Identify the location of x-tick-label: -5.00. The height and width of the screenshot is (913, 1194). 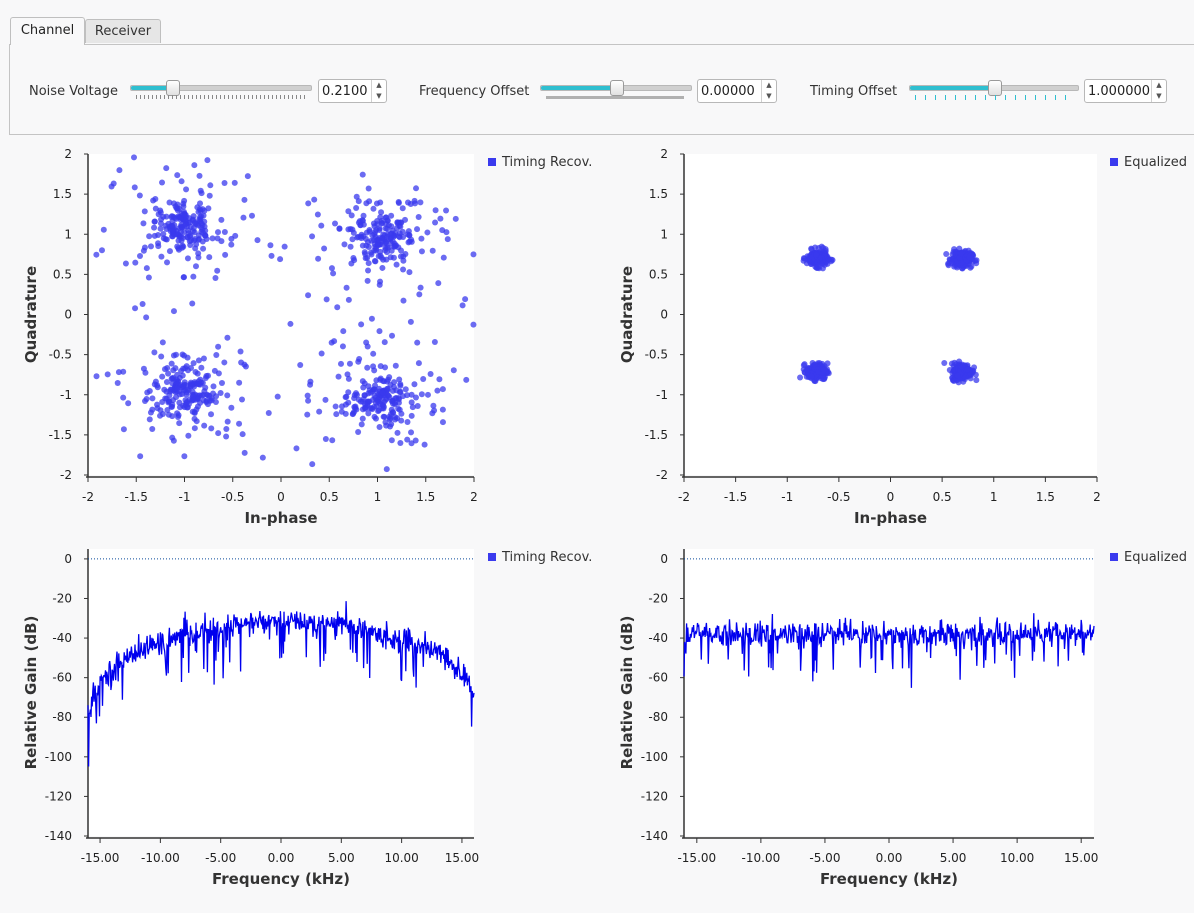
(824, 858).